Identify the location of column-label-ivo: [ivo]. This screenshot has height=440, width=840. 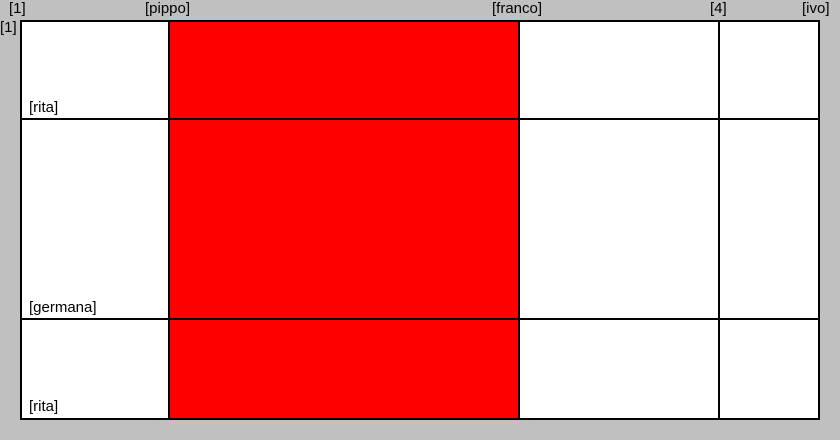
(816, 8).